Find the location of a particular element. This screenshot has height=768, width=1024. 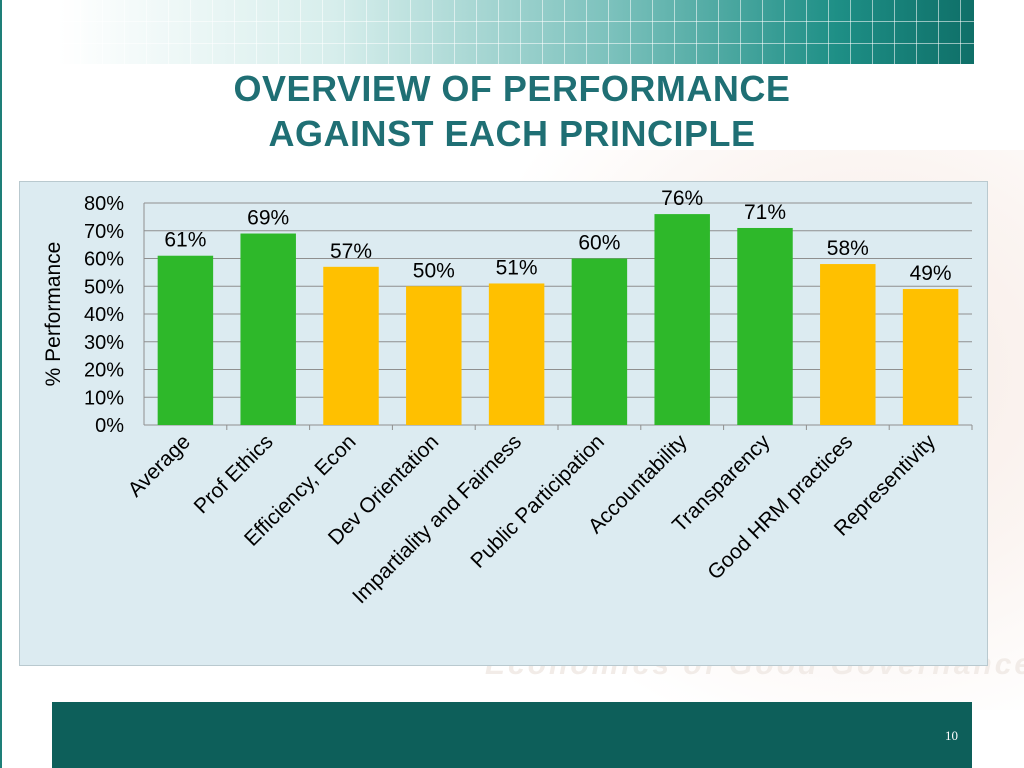

x-category-label: Prof Ethics is located at coordinates (234, 474).